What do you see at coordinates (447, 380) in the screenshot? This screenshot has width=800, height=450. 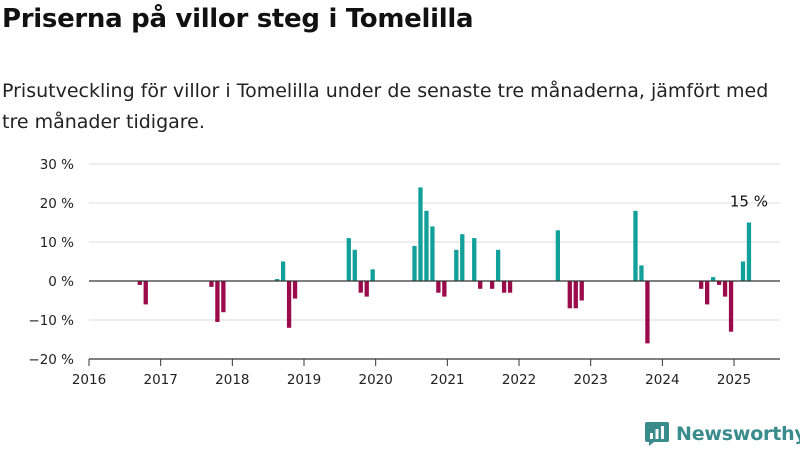 I see `x-tick-label: 2021` at bounding box center [447, 380].